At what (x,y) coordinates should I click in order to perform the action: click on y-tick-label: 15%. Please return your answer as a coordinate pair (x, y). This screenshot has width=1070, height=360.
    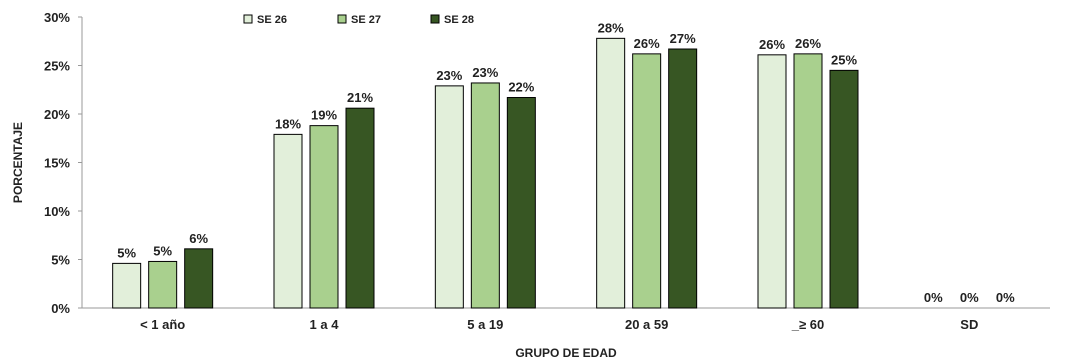
    Looking at the image, I should click on (57, 163).